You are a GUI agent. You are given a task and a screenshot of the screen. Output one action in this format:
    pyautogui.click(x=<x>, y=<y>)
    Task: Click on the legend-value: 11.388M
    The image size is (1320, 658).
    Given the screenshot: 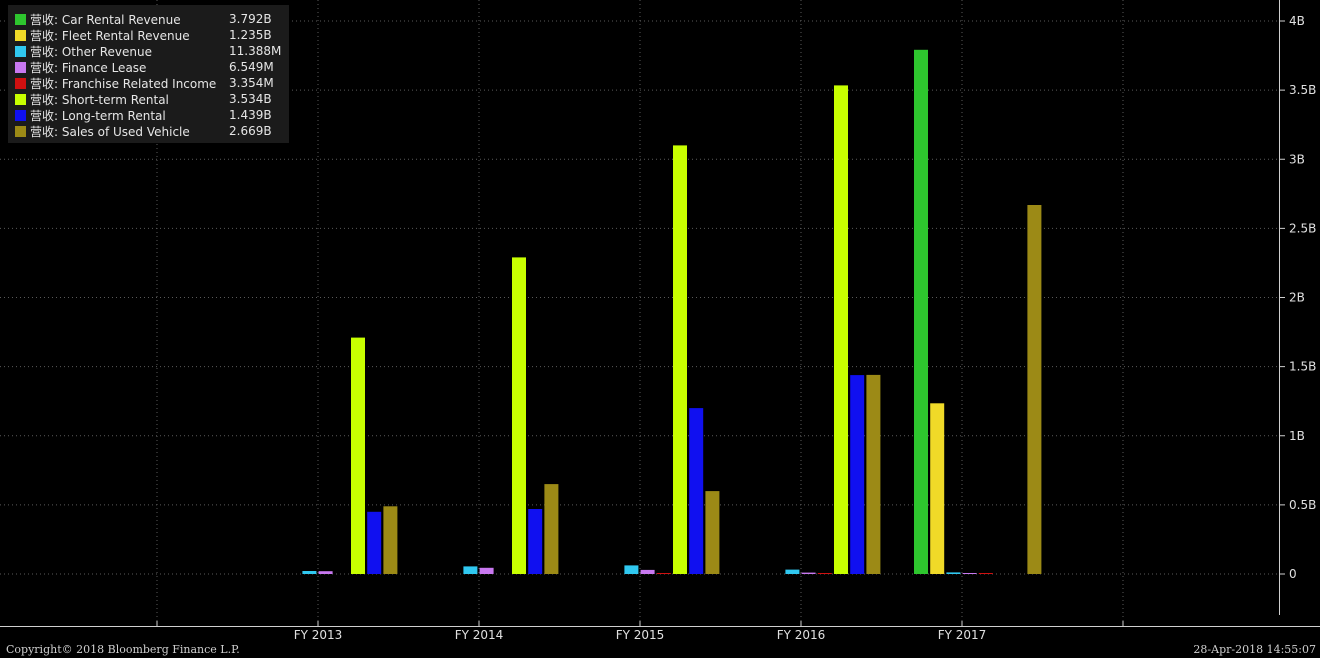 What is the action you would take?
    pyautogui.click(x=255, y=51)
    